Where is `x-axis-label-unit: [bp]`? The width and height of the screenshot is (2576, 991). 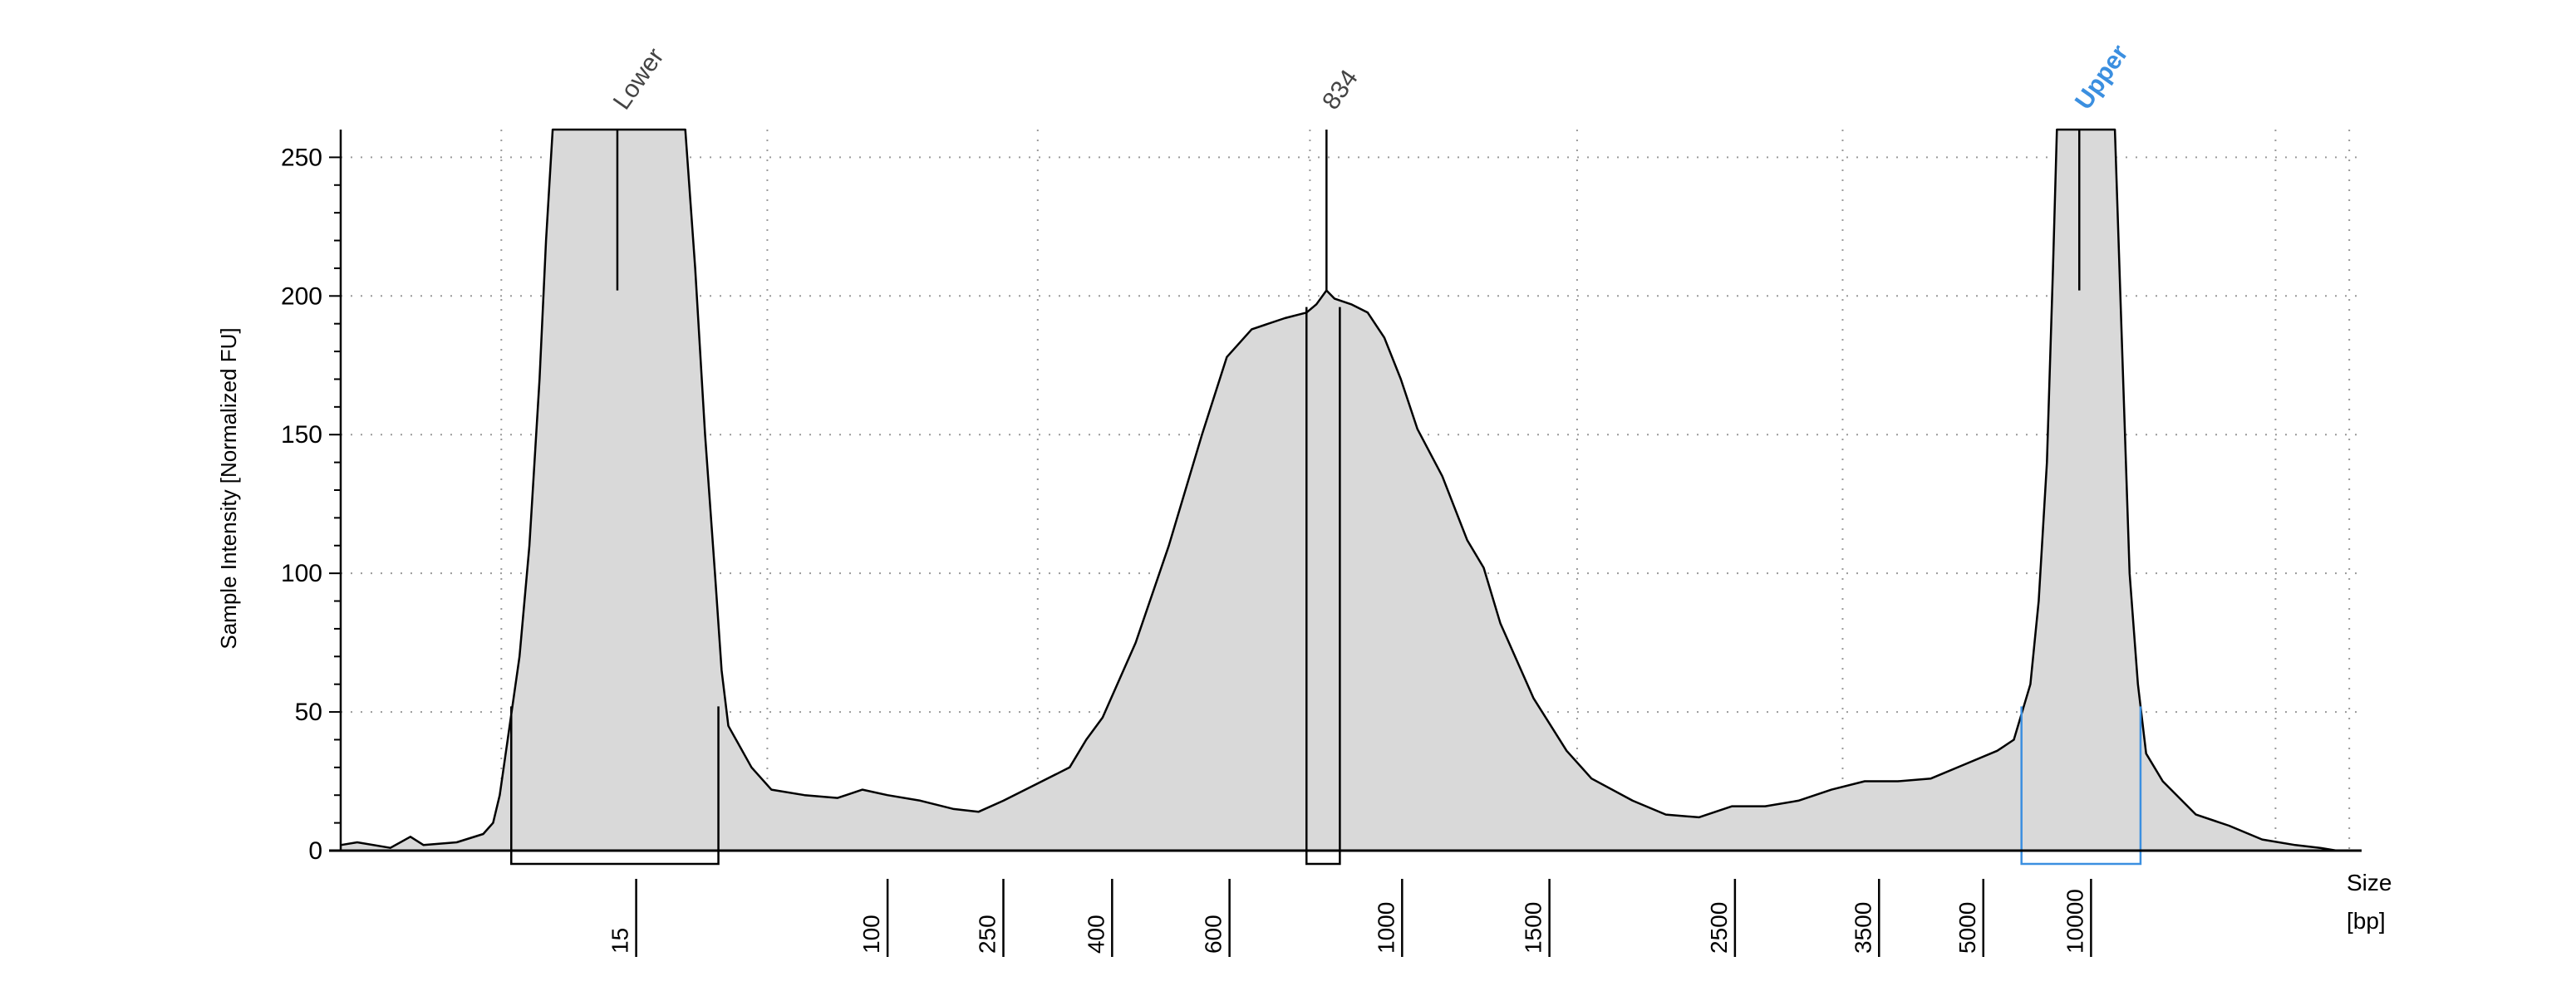
x-axis-label-unit: [bp] is located at coordinates (2366, 921).